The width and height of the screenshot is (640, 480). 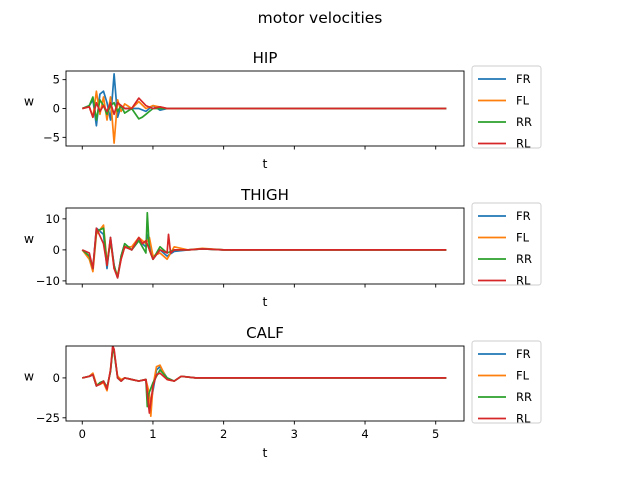 I want to click on x-tick-label: 0, so click(x=82, y=434).